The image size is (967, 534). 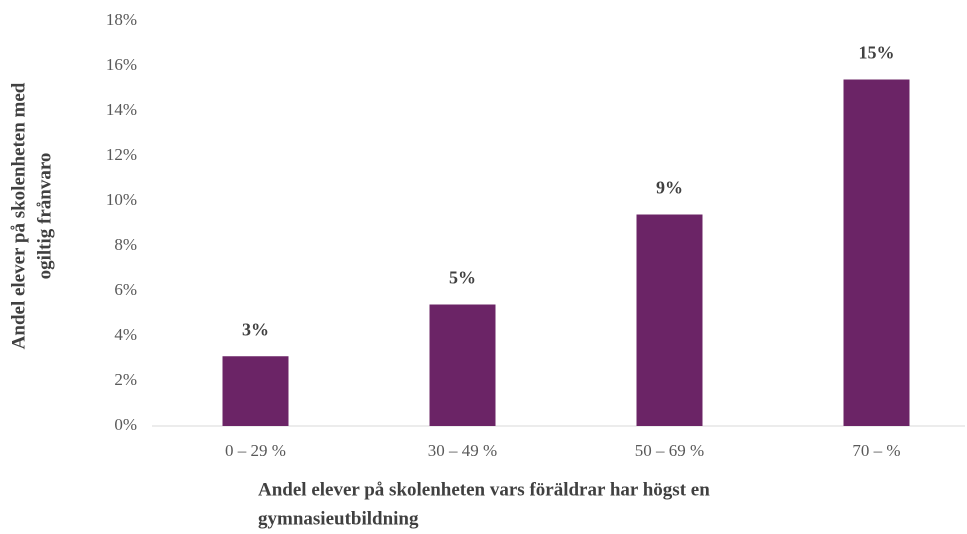 What do you see at coordinates (125, 289) in the screenshot?
I see `y-tick-label: 6%` at bounding box center [125, 289].